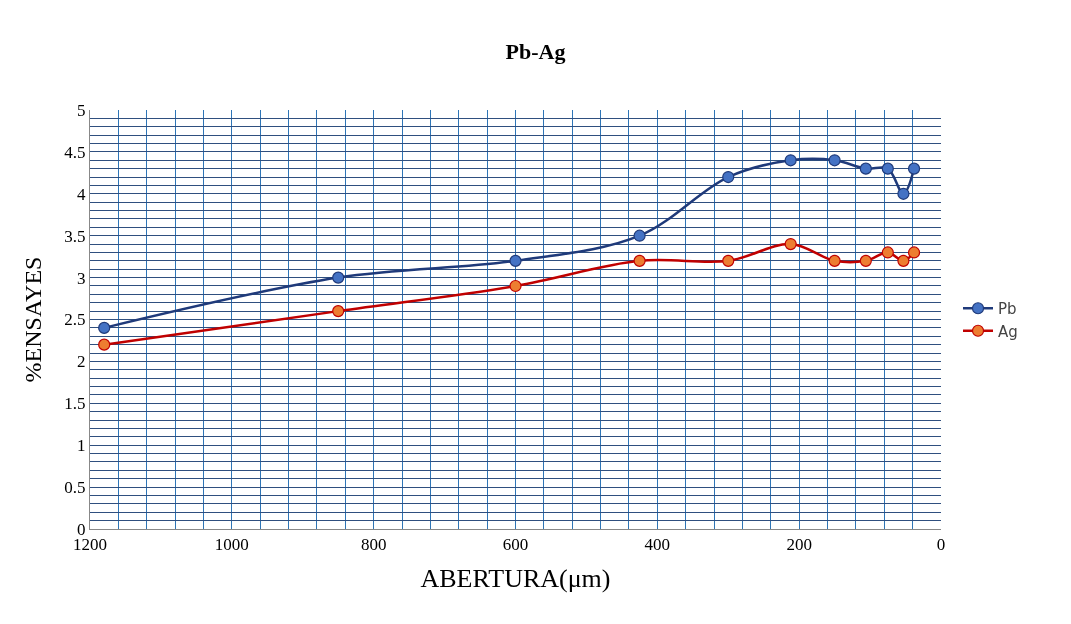 The height and width of the screenshot is (624, 1071). What do you see at coordinates (81, 362) in the screenshot?
I see `y-tick-label: 2` at bounding box center [81, 362].